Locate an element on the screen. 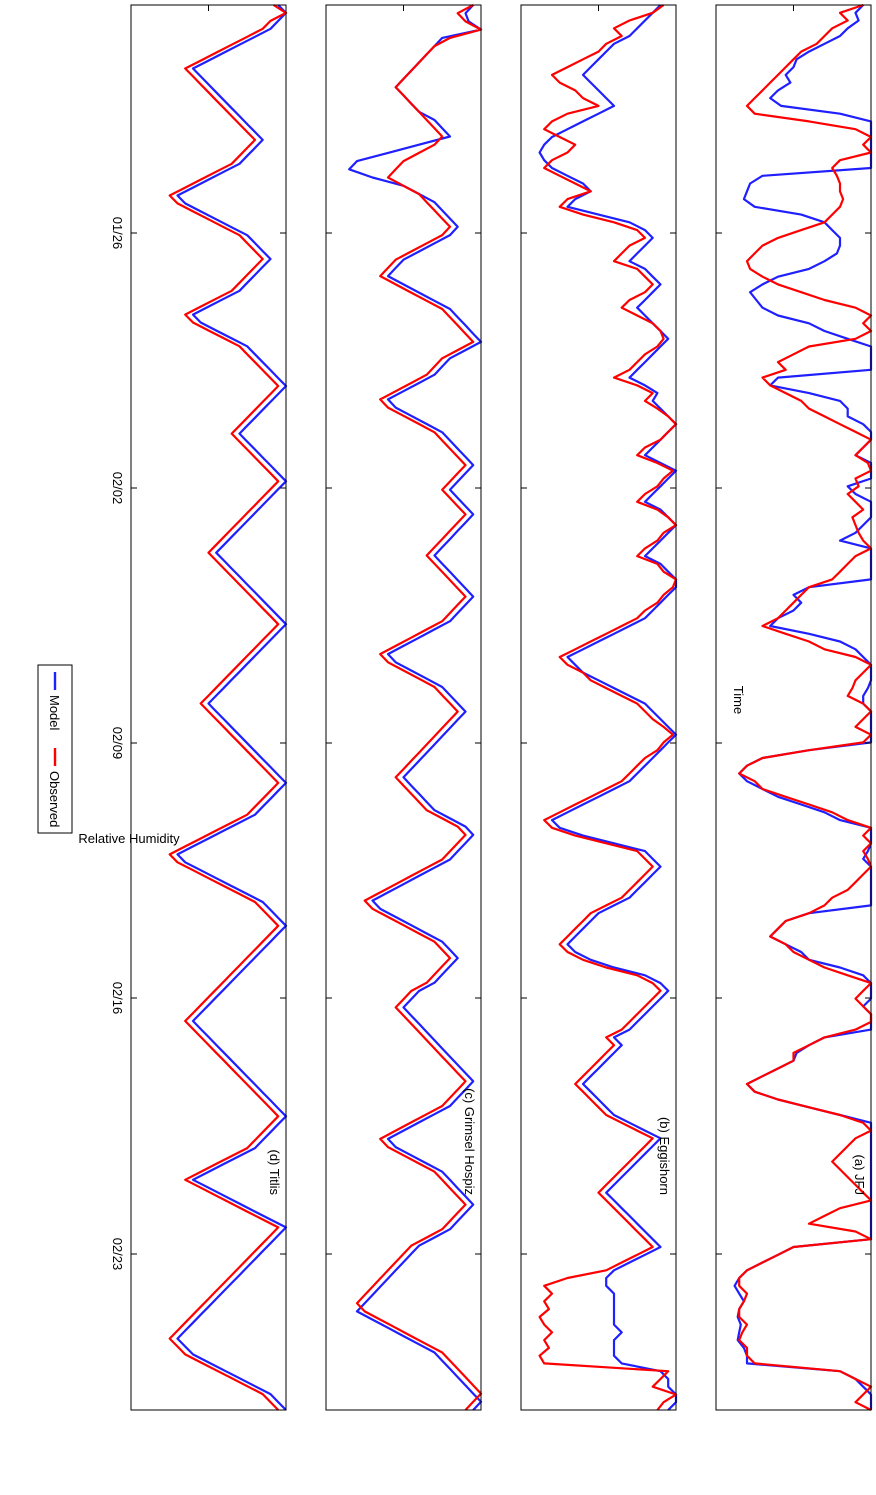 The width and height of the screenshot is (876, 1495). panel-title-c: (c) Grimsel Hospiz is located at coordinates (469, 1141).